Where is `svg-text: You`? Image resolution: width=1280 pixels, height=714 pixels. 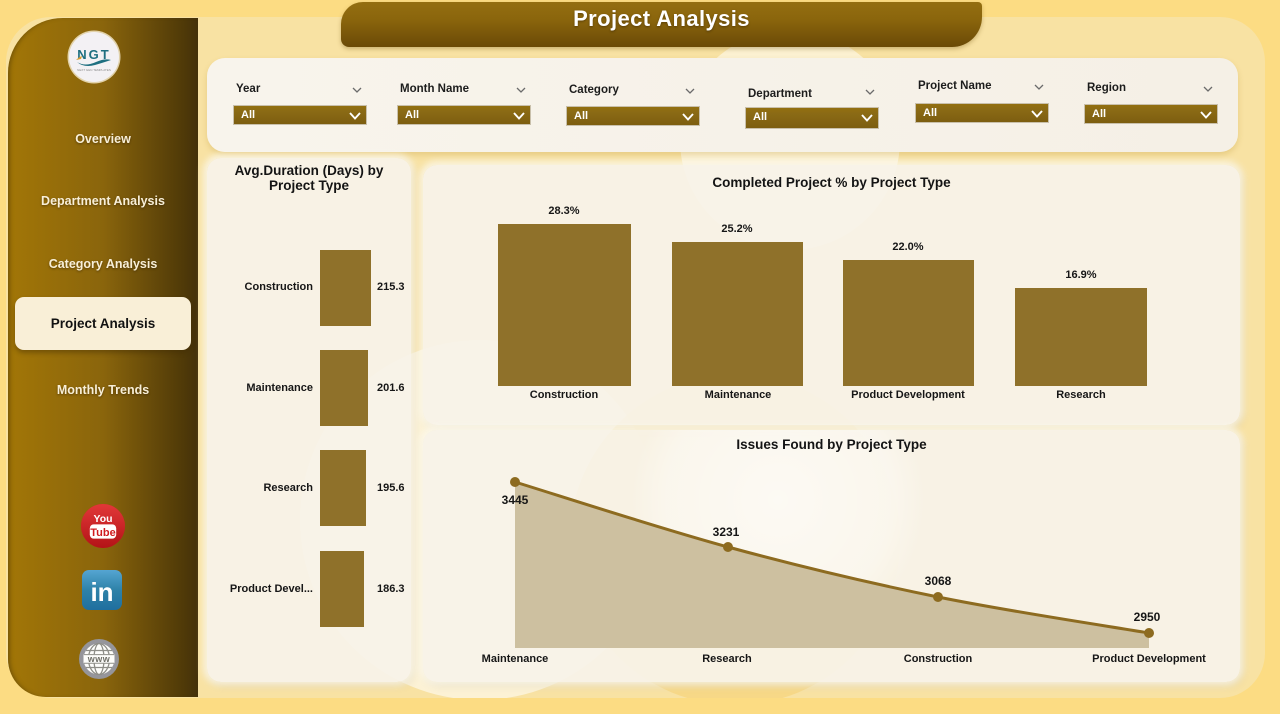 svg-text: You is located at coordinates (103, 519).